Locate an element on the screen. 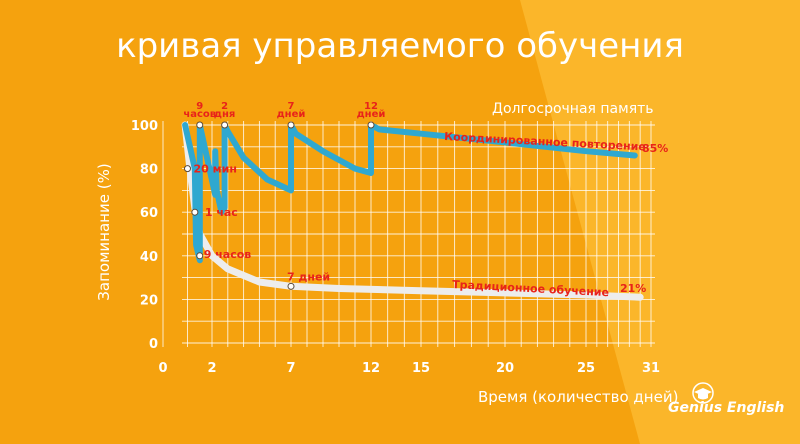 This screenshot has width=800, height=444. y-tick-label: 40 is located at coordinates (149, 257).